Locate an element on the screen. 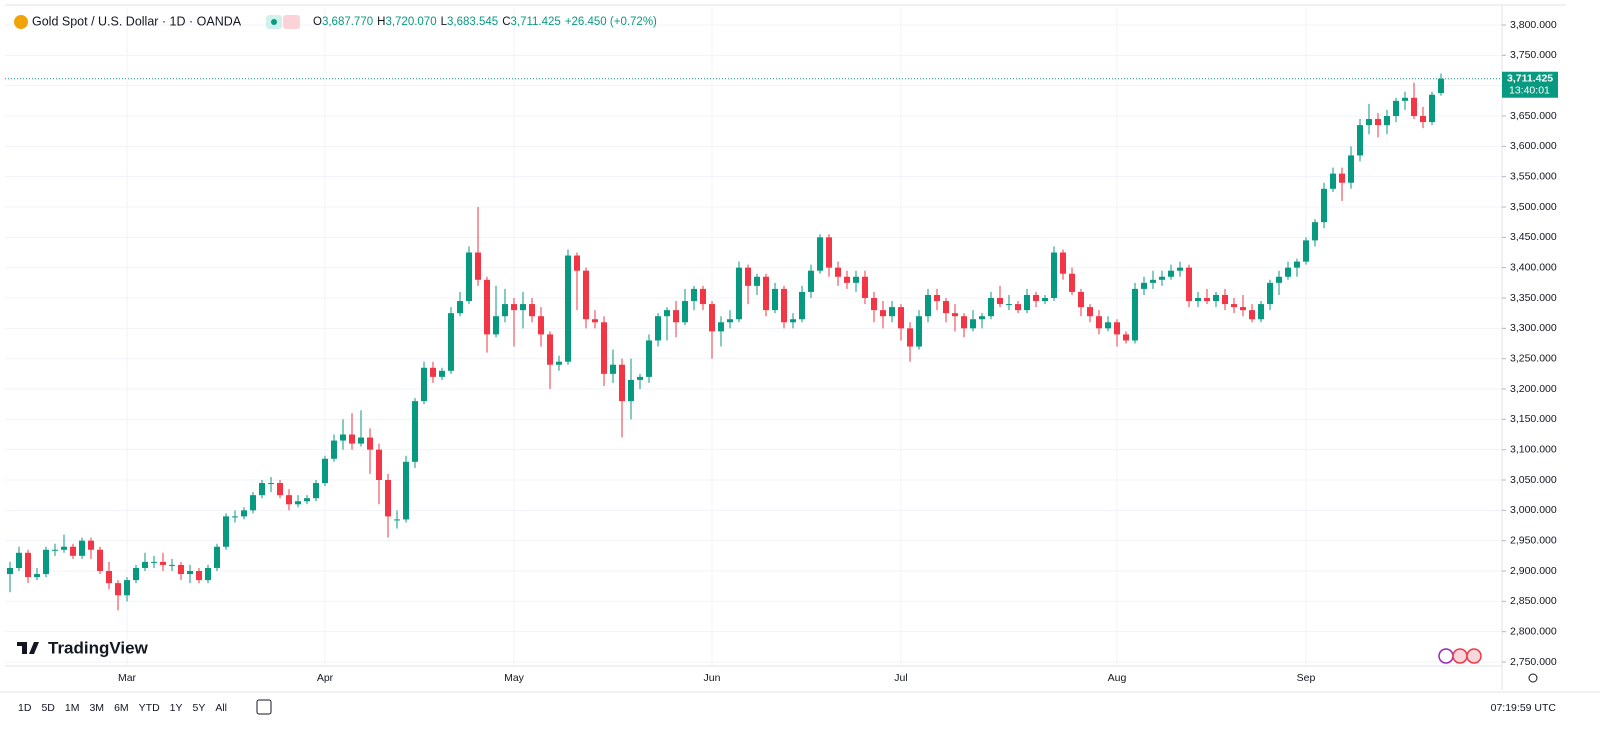 This screenshot has height=734, width=1600. settings-icon is located at coordinates (1533, 678).